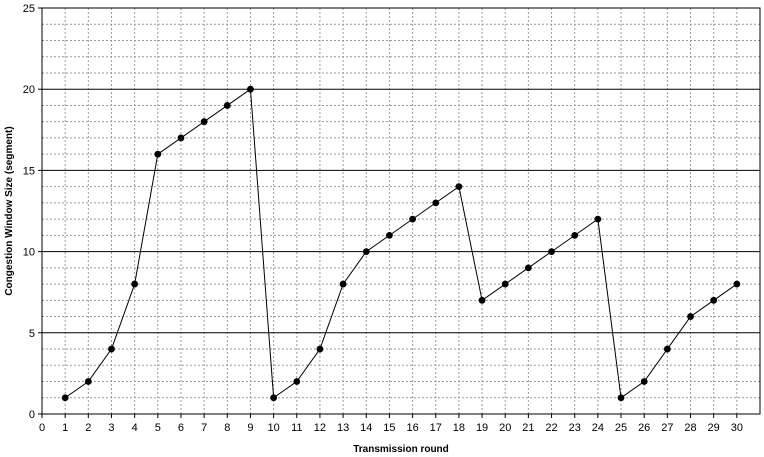 The width and height of the screenshot is (764, 457). I want to click on x-tick-label: 11, so click(296, 428).